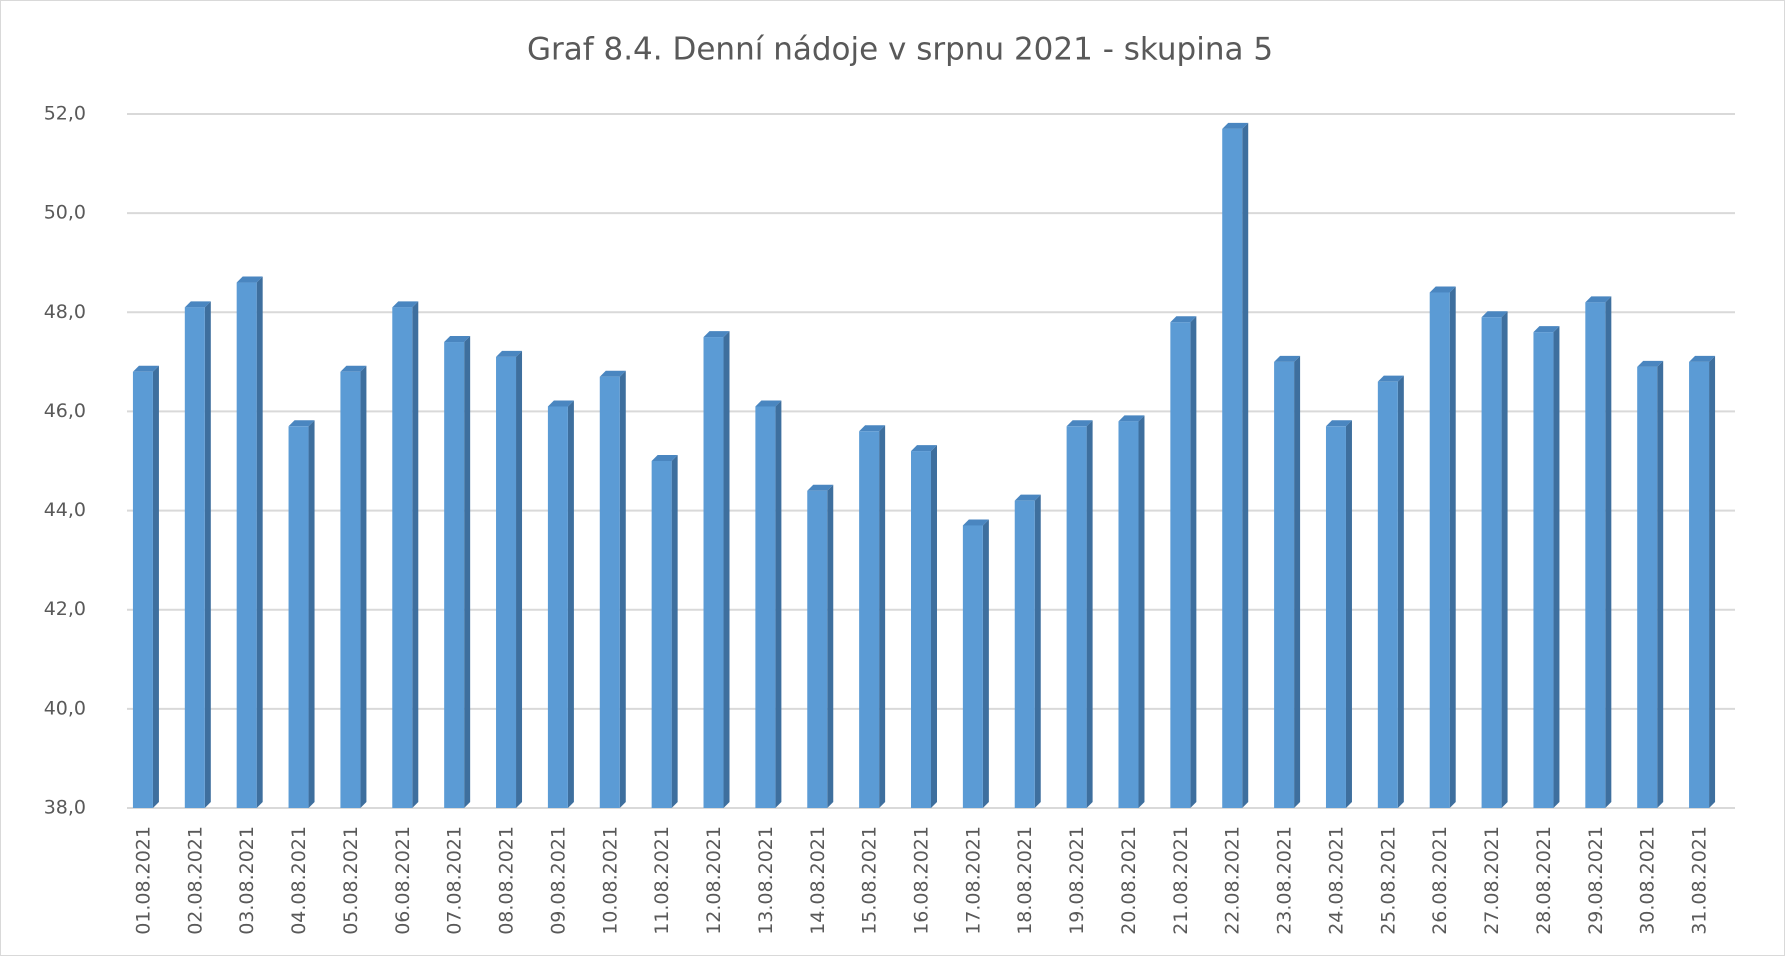 This screenshot has height=956, width=1785. Describe the element at coordinates (1440, 880) in the screenshot. I see `x-tick-label: 26.08.2021` at that location.